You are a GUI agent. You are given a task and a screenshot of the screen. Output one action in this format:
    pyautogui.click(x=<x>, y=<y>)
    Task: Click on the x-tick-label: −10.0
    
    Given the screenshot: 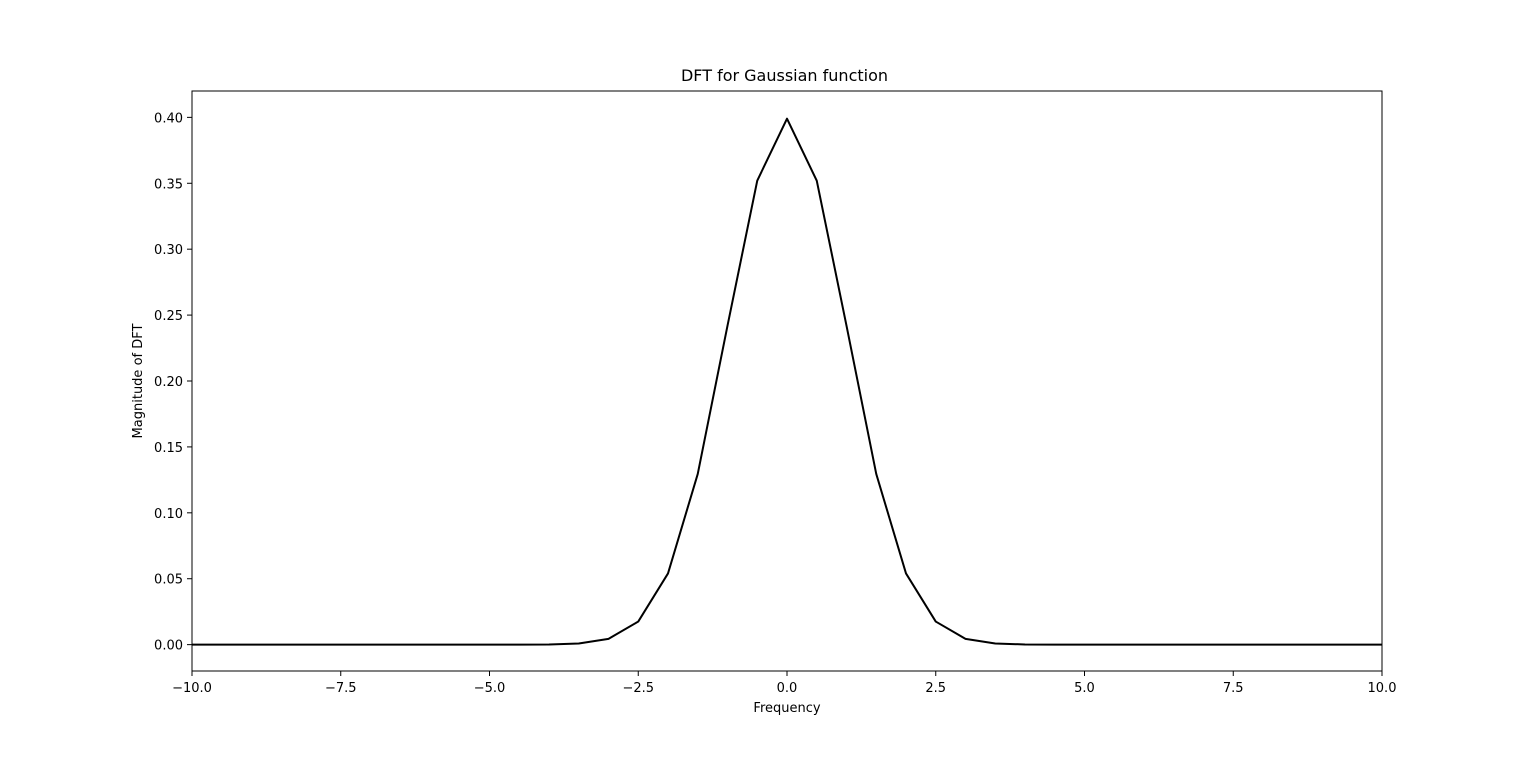 What is the action you would take?
    pyautogui.click(x=192, y=688)
    